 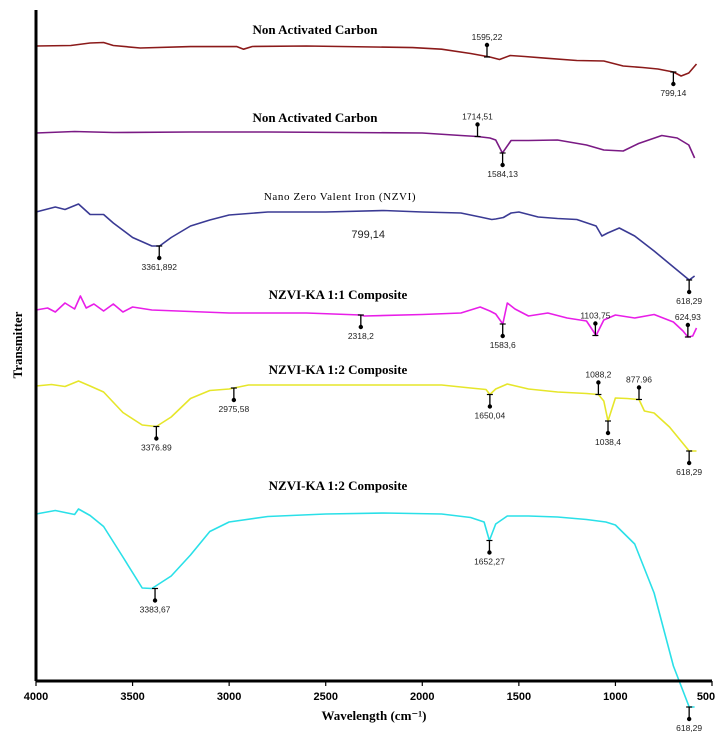 What do you see at coordinates (706, 697) in the screenshot?
I see `x-tick-label: 500` at bounding box center [706, 697].